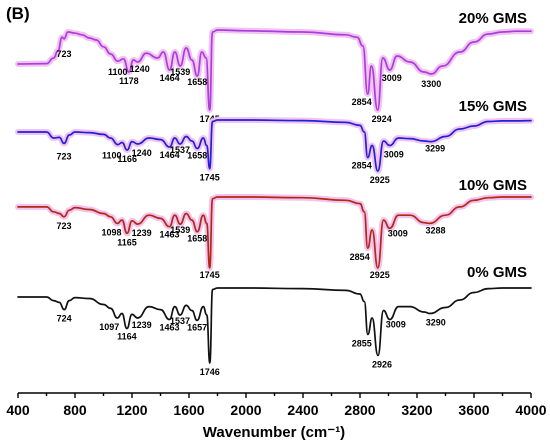 This screenshot has width=550, height=446. What do you see at coordinates (111, 232) in the screenshot?
I see `peak-label: 1098` at bounding box center [111, 232].